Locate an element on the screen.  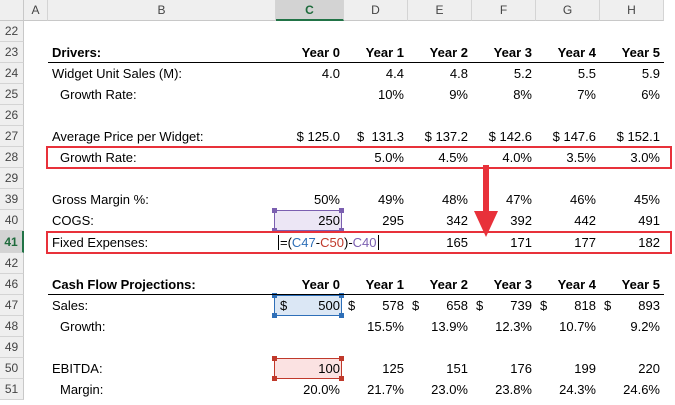
select-all-corner is located at coordinates (12, 10).